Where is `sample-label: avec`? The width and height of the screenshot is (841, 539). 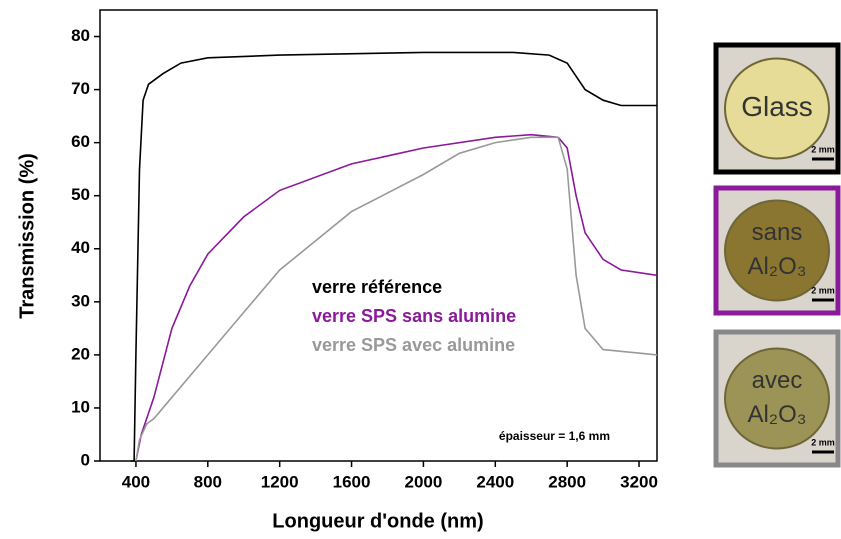
sample-label: avec is located at coordinates (777, 380).